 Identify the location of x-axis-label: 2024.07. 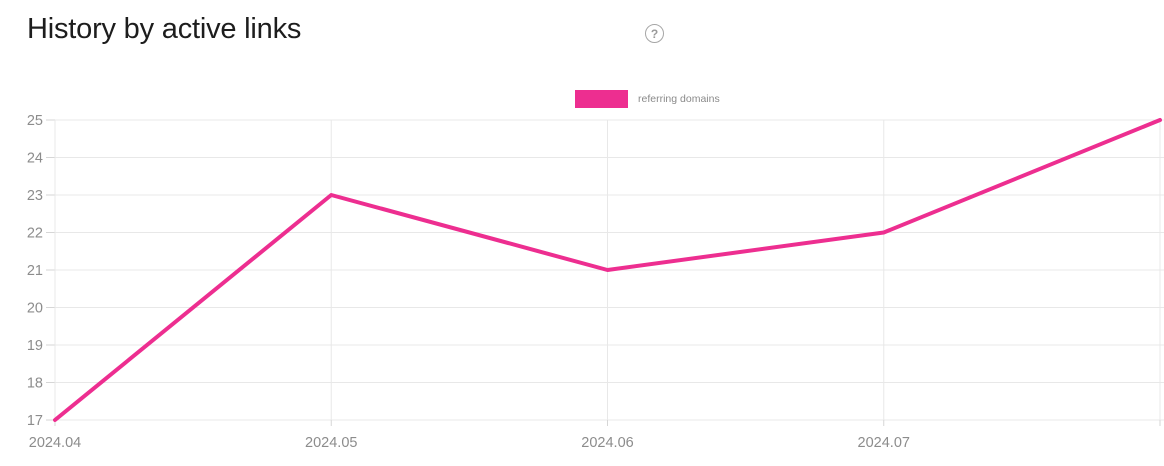
(884, 443).